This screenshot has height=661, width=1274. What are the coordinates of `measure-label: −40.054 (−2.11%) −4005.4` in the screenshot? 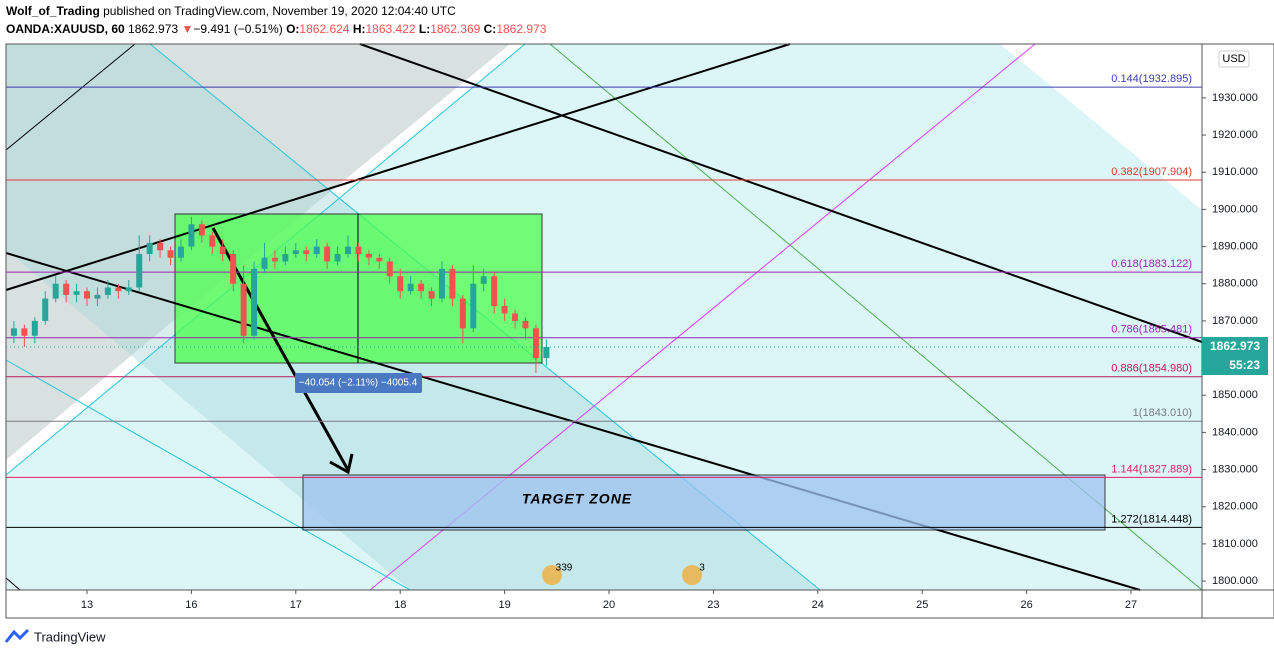 It's located at (358, 383).